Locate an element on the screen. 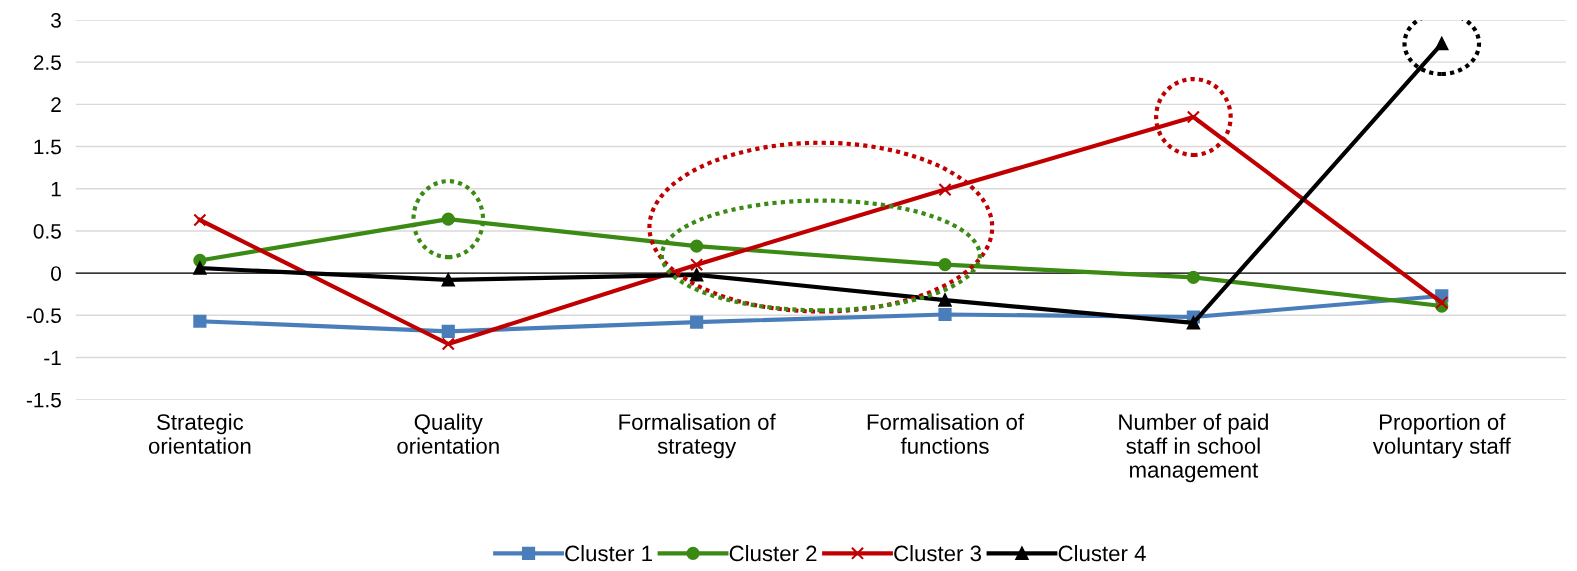 The width and height of the screenshot is (1577, 571). x-tick-label: Formalisation of strategy is located at coordinates (697, 436).